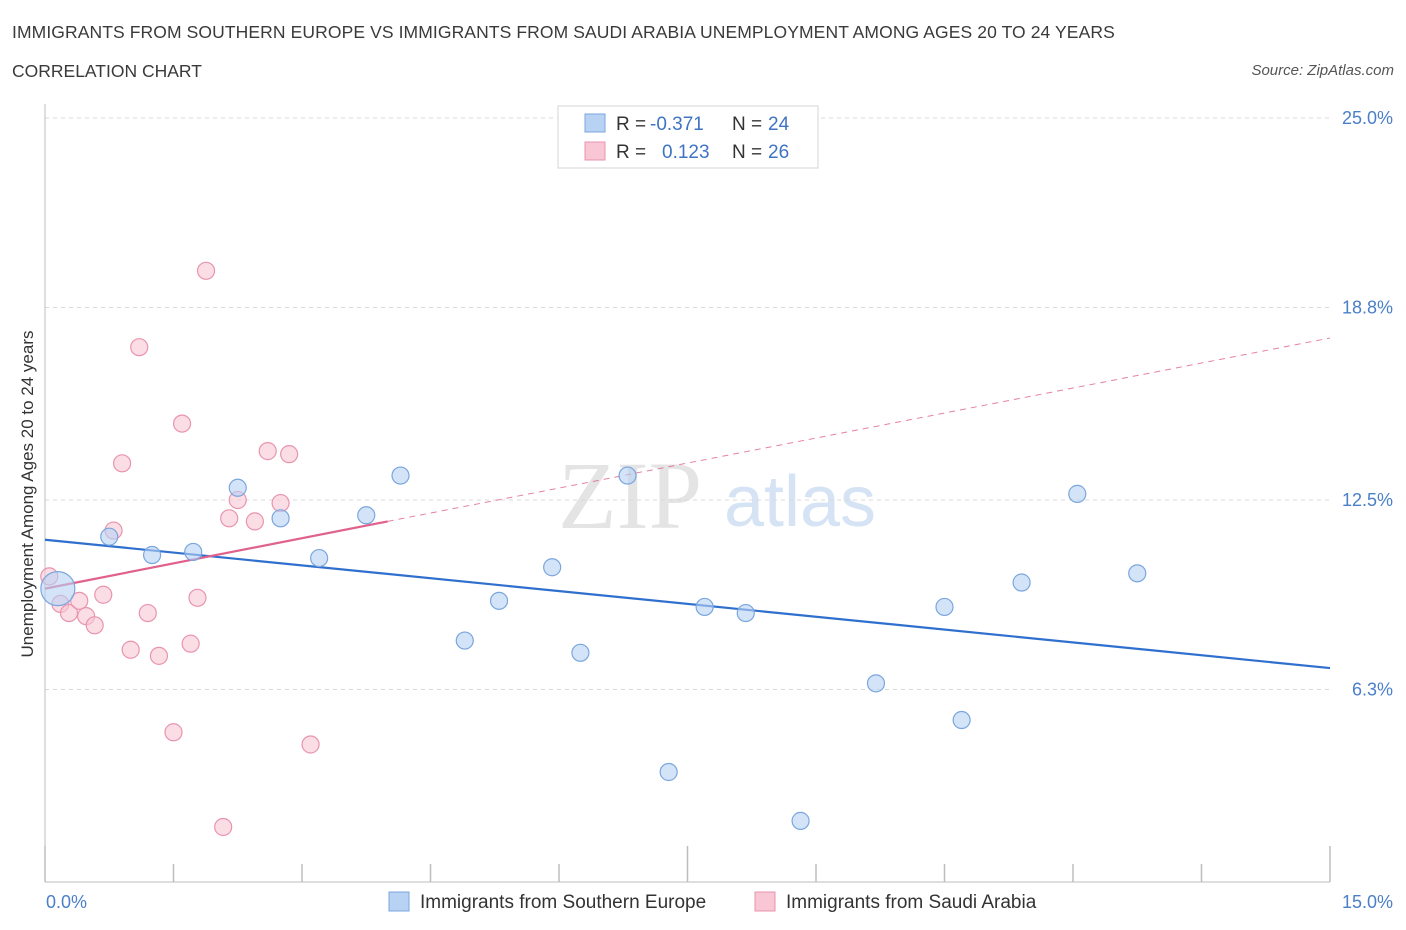 The width and height of the screenshot is (1406, 930). What do you see at coordinates (686, 152) in the screenshot?
I see `legend-r-value-pink: 0.123` at bounding box center [686, 152].